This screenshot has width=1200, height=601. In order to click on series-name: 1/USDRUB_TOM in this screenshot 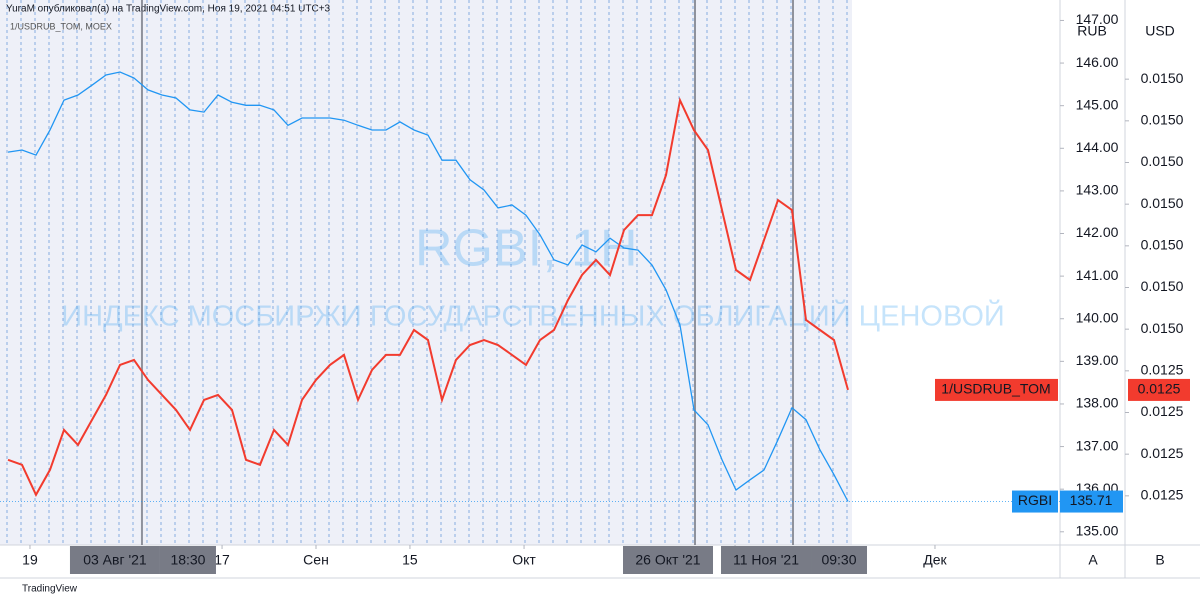, I will do `click(995, 389)`.